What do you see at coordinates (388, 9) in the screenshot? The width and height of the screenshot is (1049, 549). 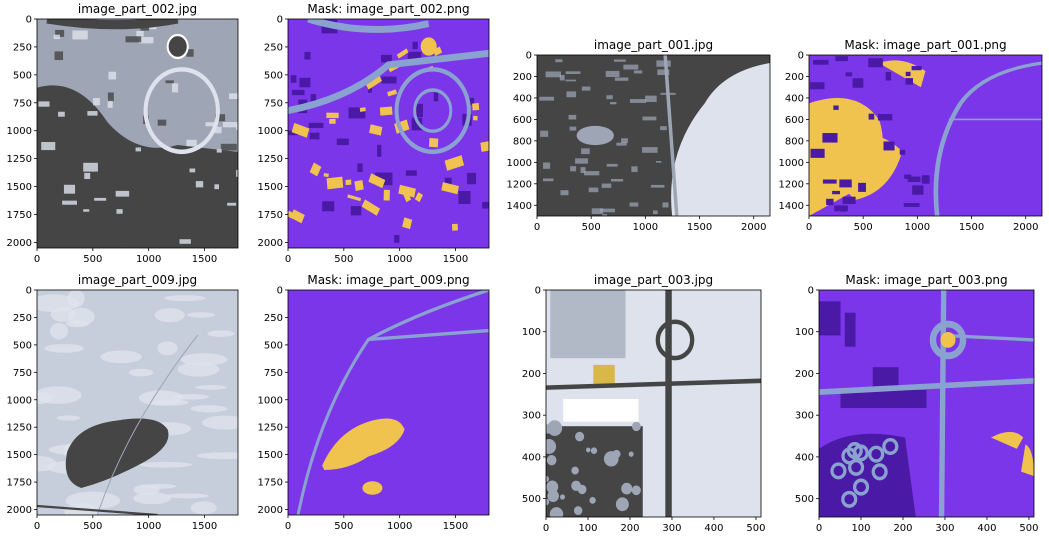 I see `panel-title: Mask: image_part_002.png` at bounding box center [388, 9].